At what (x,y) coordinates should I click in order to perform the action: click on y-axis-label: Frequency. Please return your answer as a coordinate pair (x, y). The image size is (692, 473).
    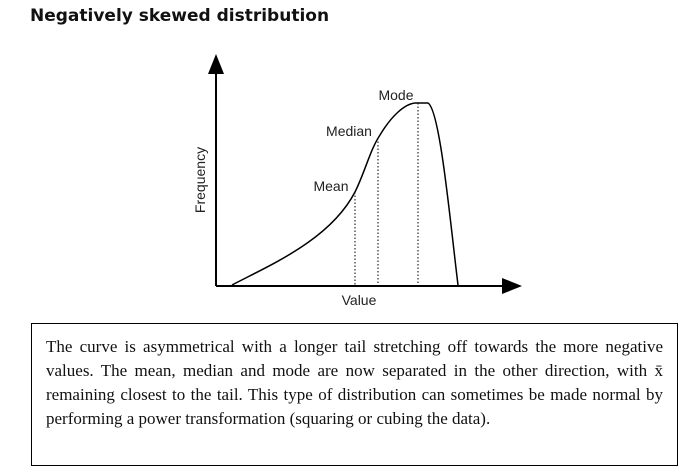
    Looking at the image, I should click on (200, 180).